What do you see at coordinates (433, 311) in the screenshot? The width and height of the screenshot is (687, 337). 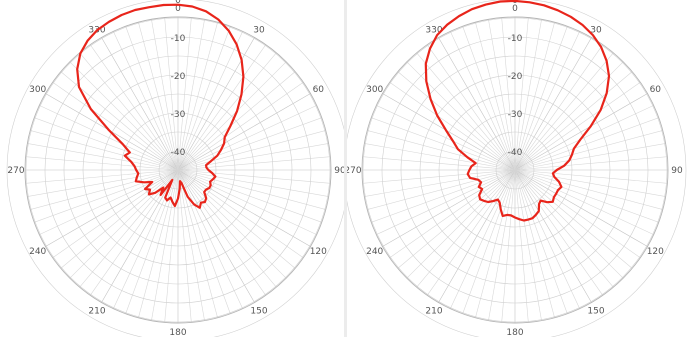 I see `angle-tick-label: 210` at bounding box center [433, 311].